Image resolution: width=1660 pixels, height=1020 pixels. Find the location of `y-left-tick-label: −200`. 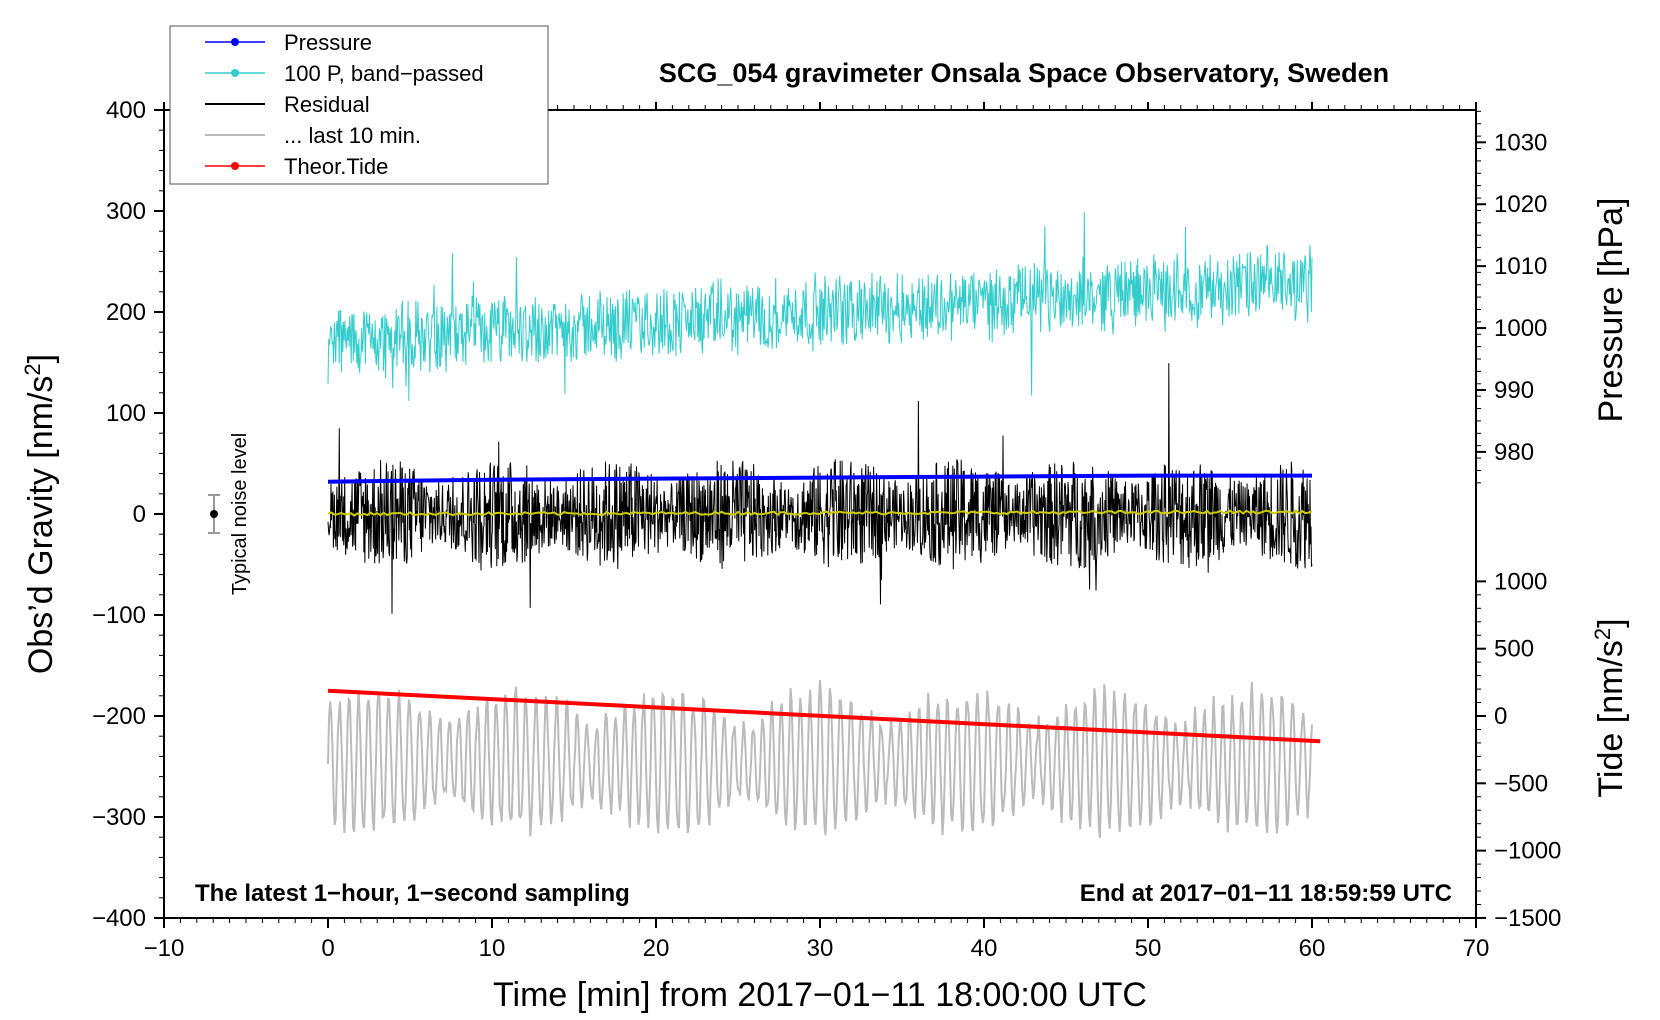

y-left-tick-label: −200 is located at coordinates (119, 716).